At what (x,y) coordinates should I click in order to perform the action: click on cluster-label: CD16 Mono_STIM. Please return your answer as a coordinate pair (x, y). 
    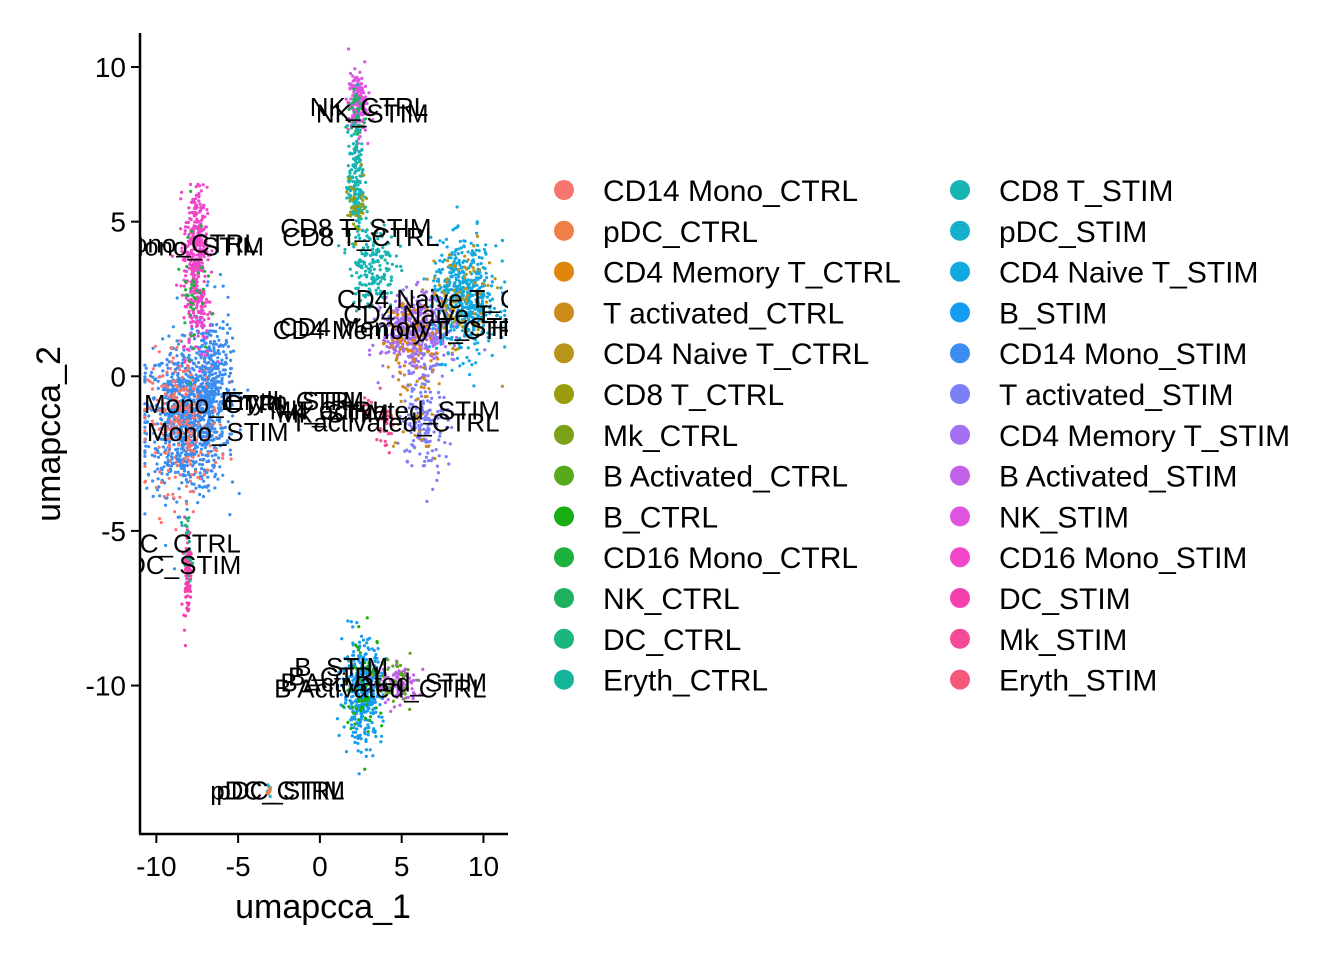
    Looking at the image, I should click on (156, 246).